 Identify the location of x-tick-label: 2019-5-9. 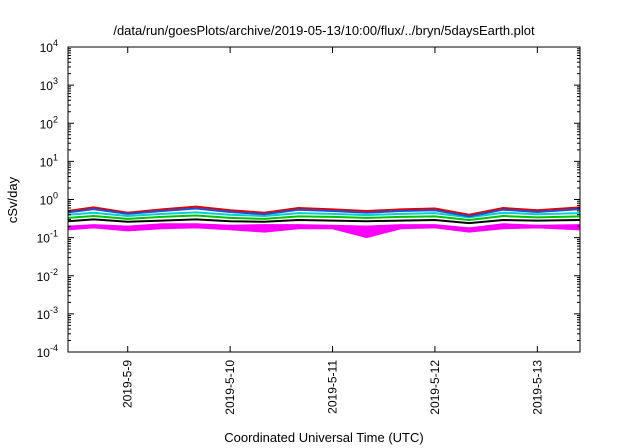
(128, 384).